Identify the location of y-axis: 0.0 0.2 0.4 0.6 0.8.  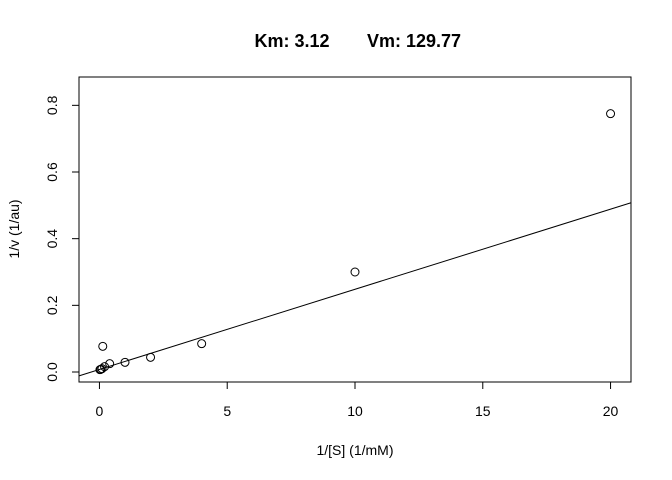
(62, 238).